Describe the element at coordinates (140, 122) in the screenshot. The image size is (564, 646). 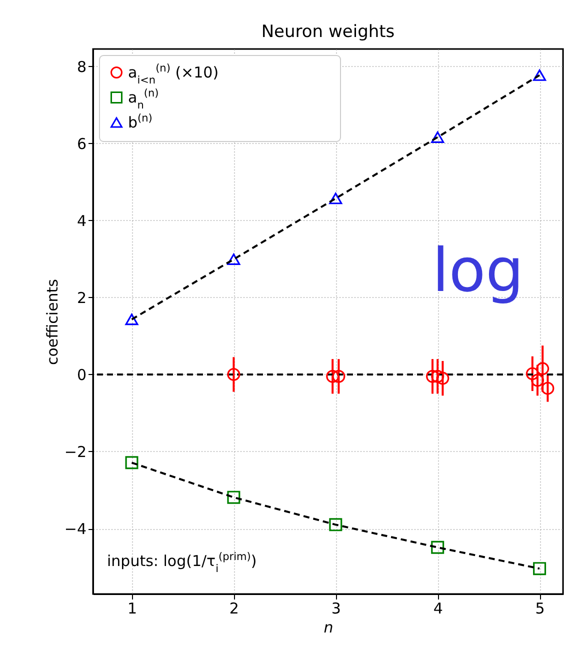
I see `legend-label: b$^{(n)}$` at that location.